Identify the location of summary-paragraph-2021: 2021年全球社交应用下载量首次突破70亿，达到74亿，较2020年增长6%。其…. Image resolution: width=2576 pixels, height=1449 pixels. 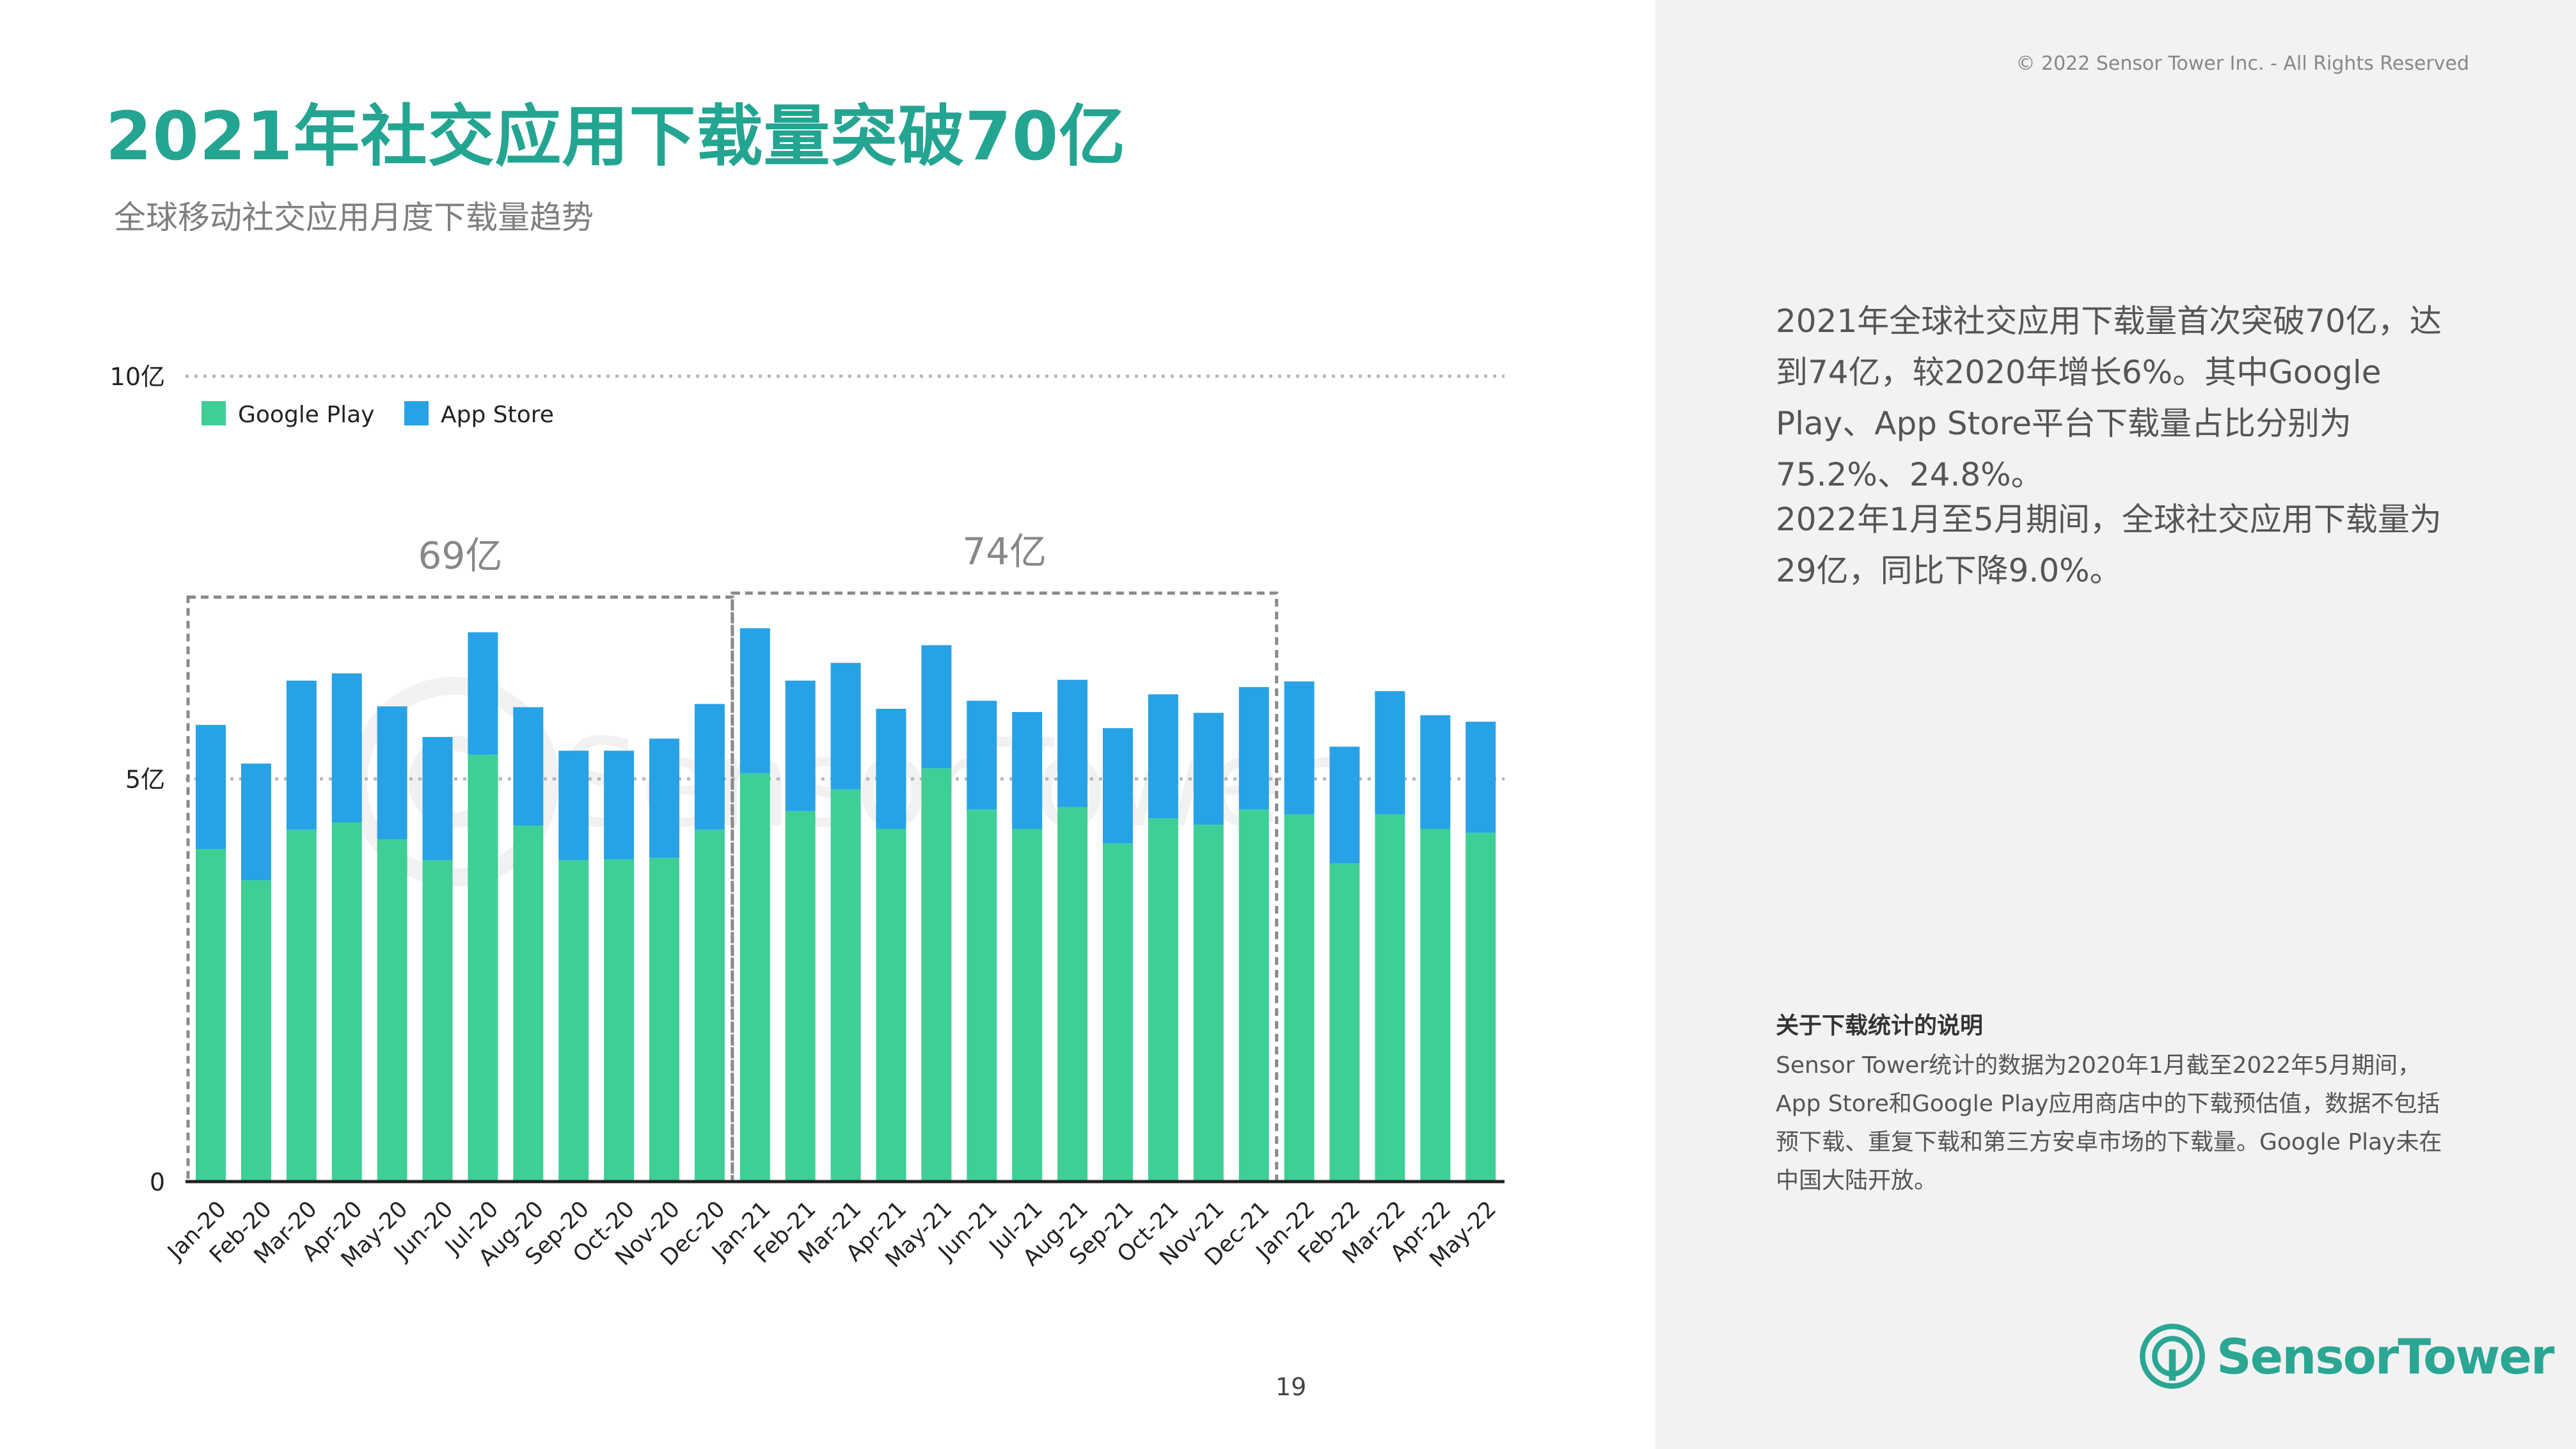
(2109, 398).